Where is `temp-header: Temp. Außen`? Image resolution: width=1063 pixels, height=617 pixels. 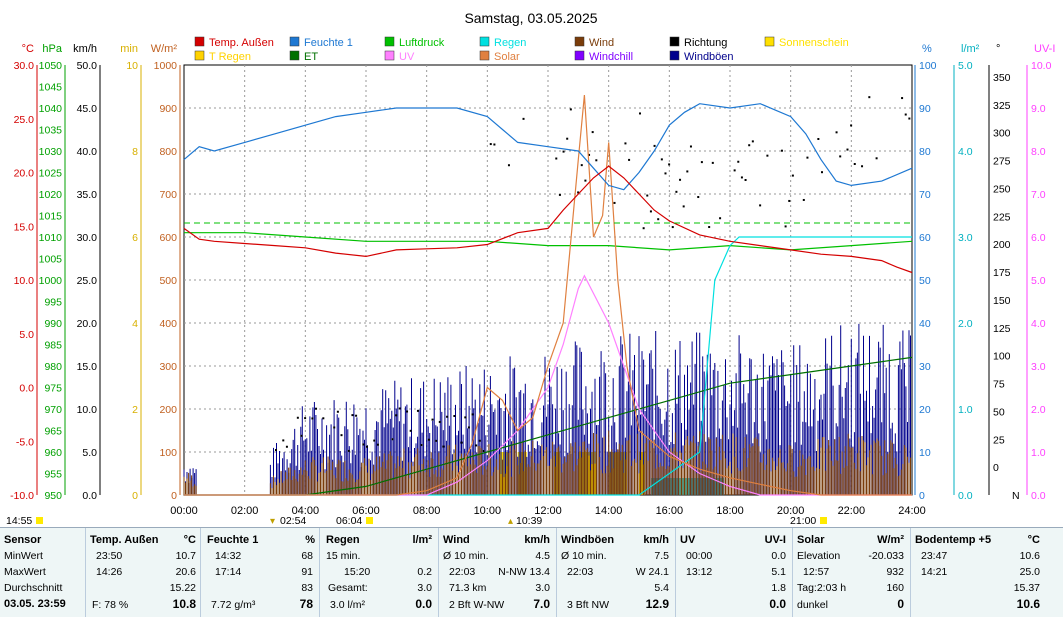 temp-header: Temp. Außen is located at coordinates (124, 540).